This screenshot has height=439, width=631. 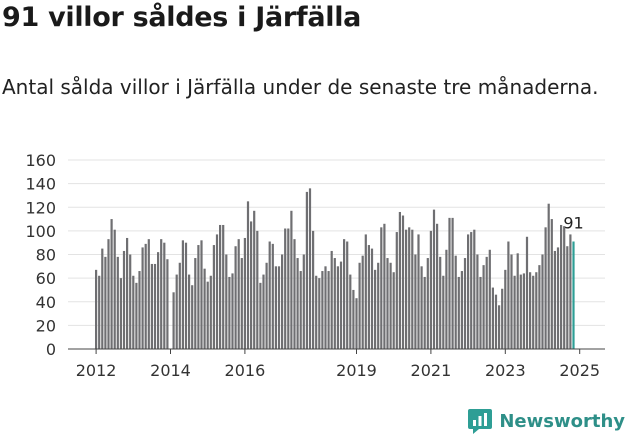 I want to click on x-tick-label: 2025, so click(x=579, y=370).